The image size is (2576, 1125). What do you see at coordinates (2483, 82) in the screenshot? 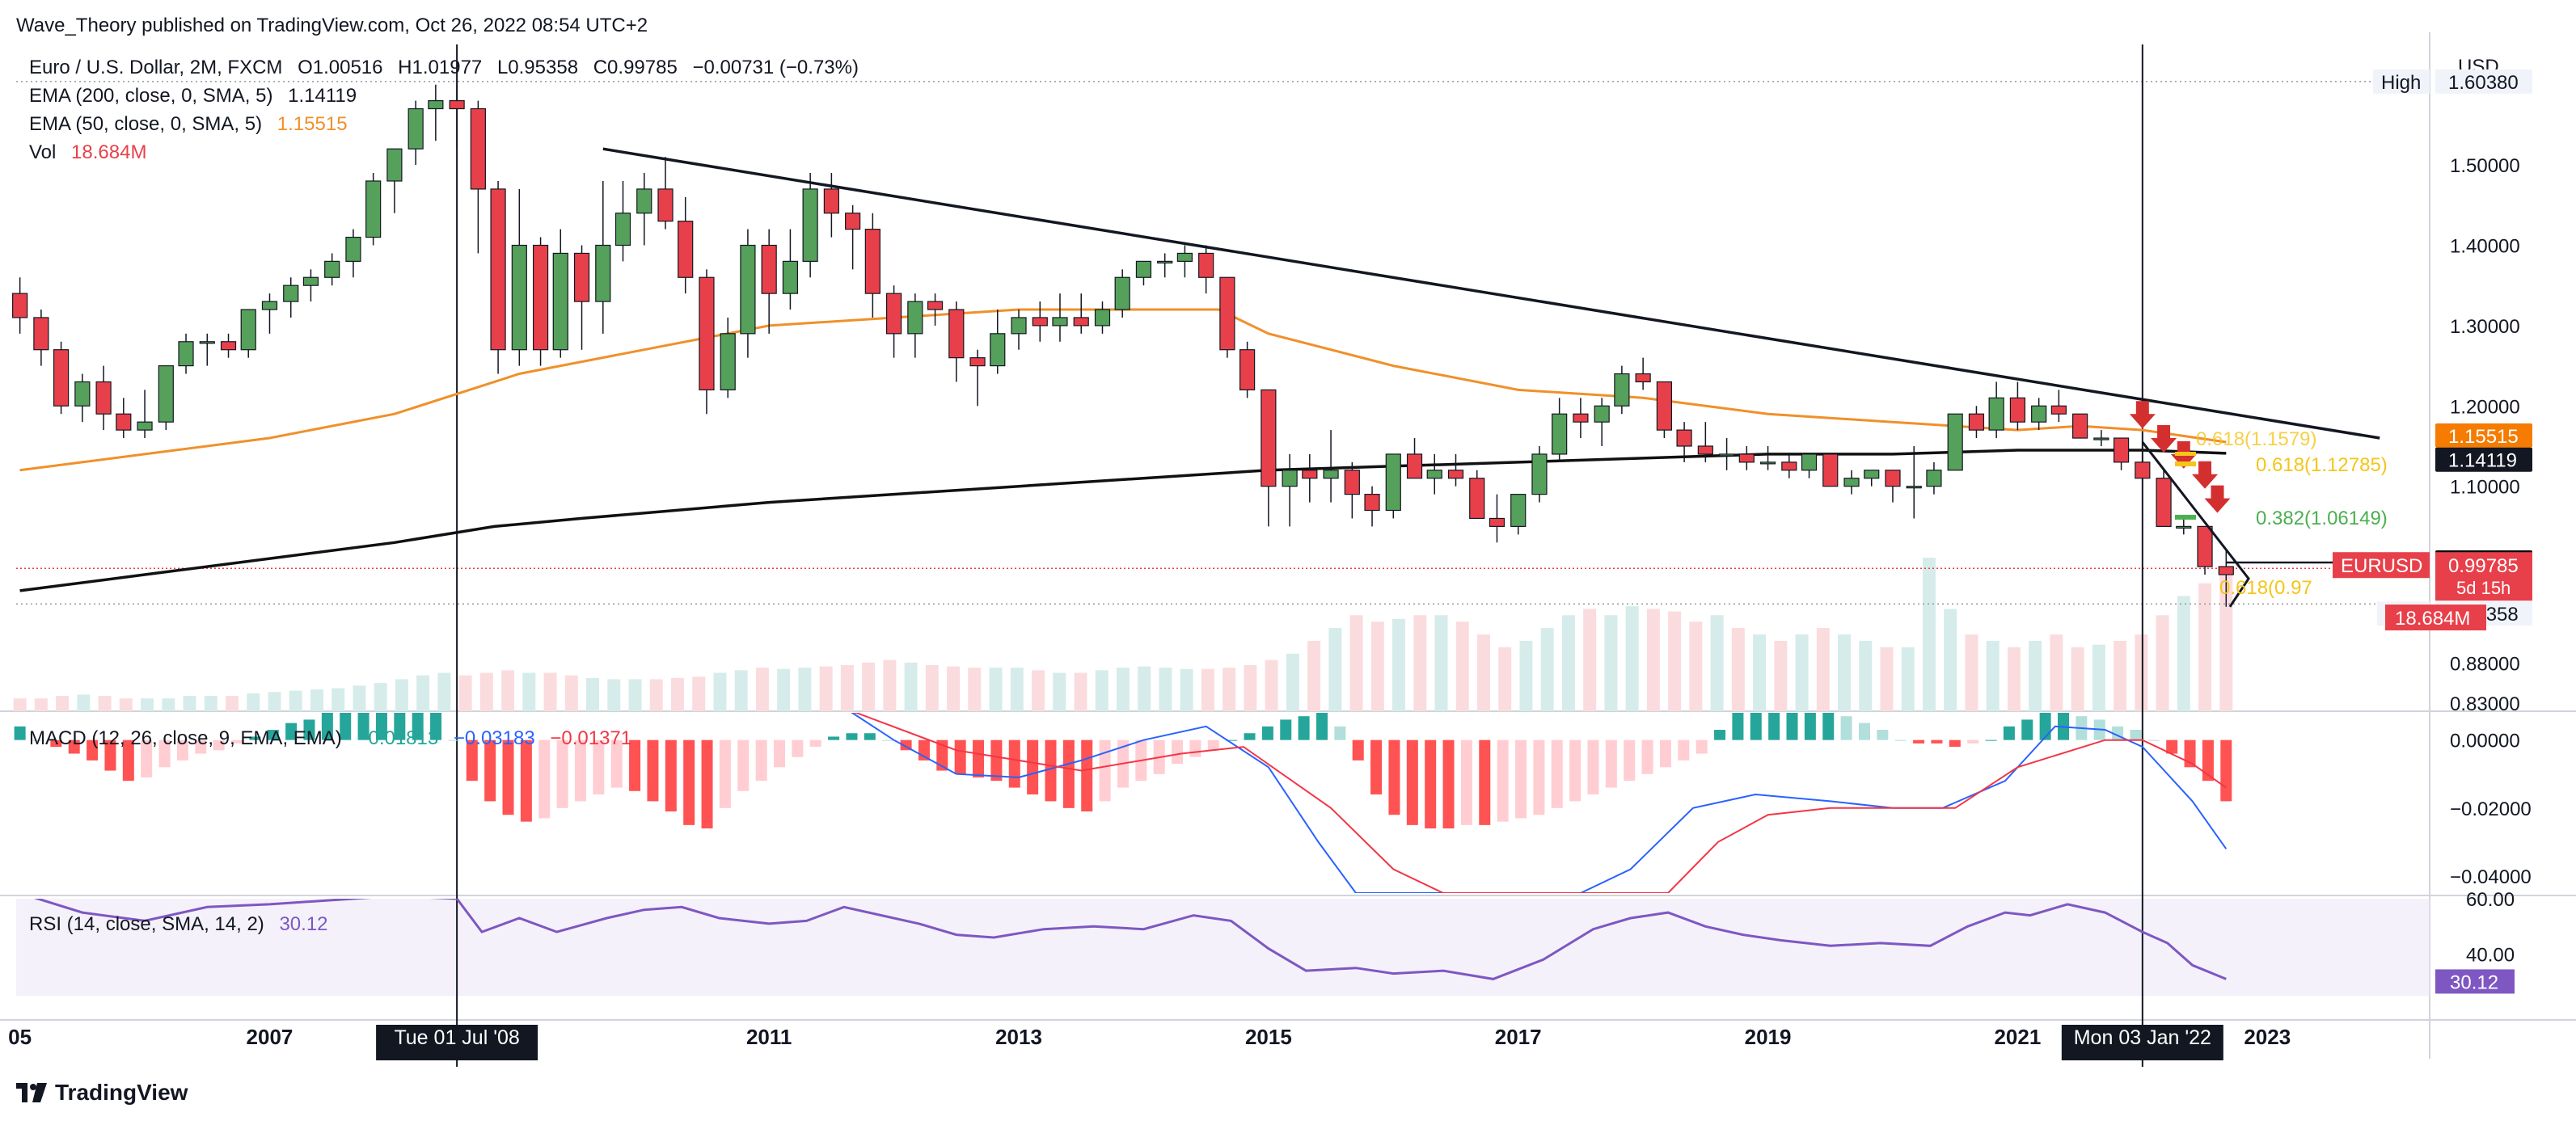
I see `high-price-label-bg` at bounding box center [2483, 82].